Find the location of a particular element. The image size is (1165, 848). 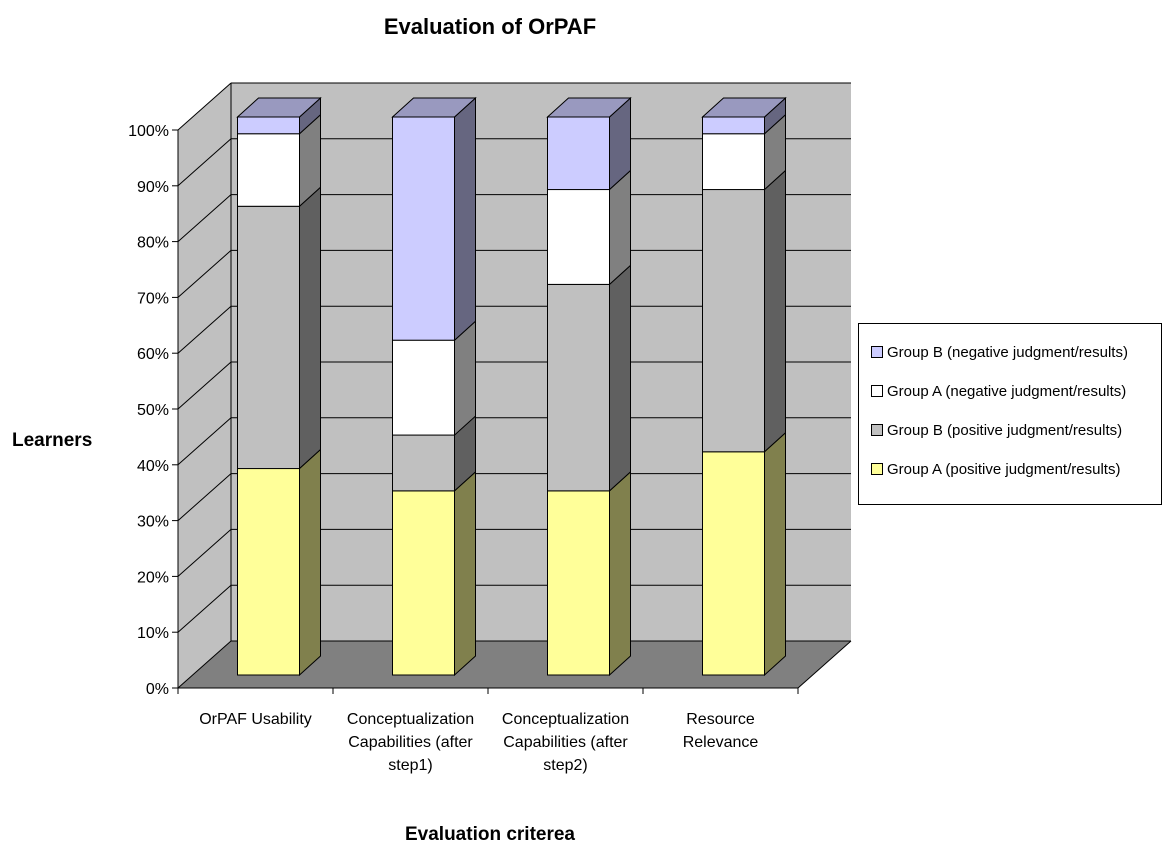

legend-item: Group B (negative judgment/results) is located at coordinates (999, 352).